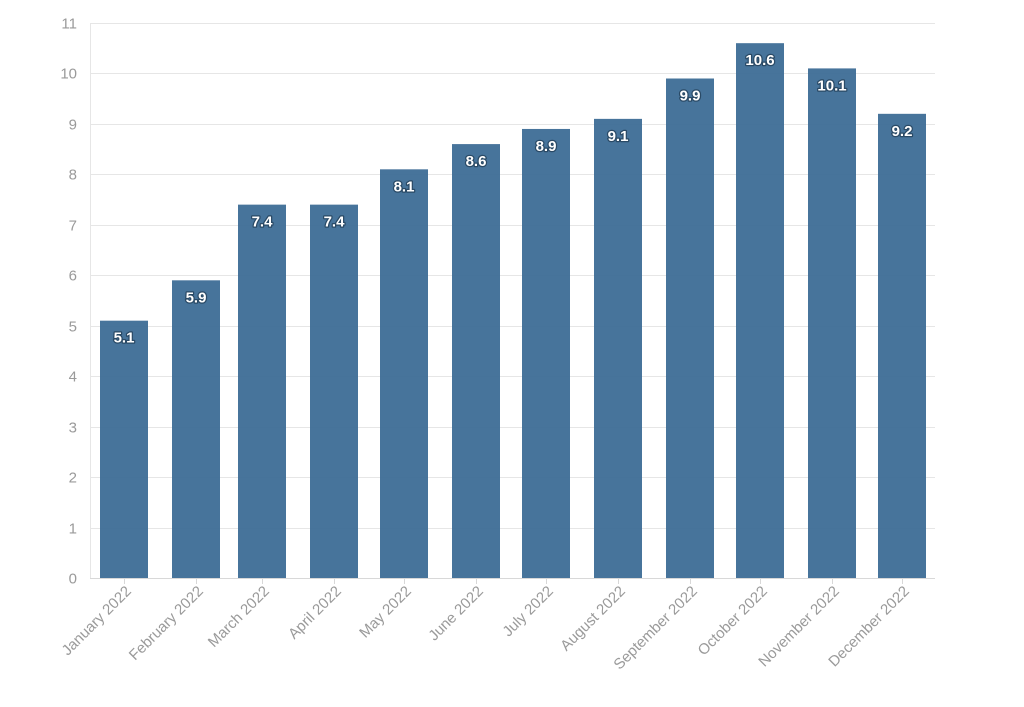 The image size is (1024, 707). What do you see at coordinates (75, 302) in the screenshot?
I see `y-axis: 0 1 2 3 4 5 6 7 8 9 10 11` at bounding box center [75, 302].